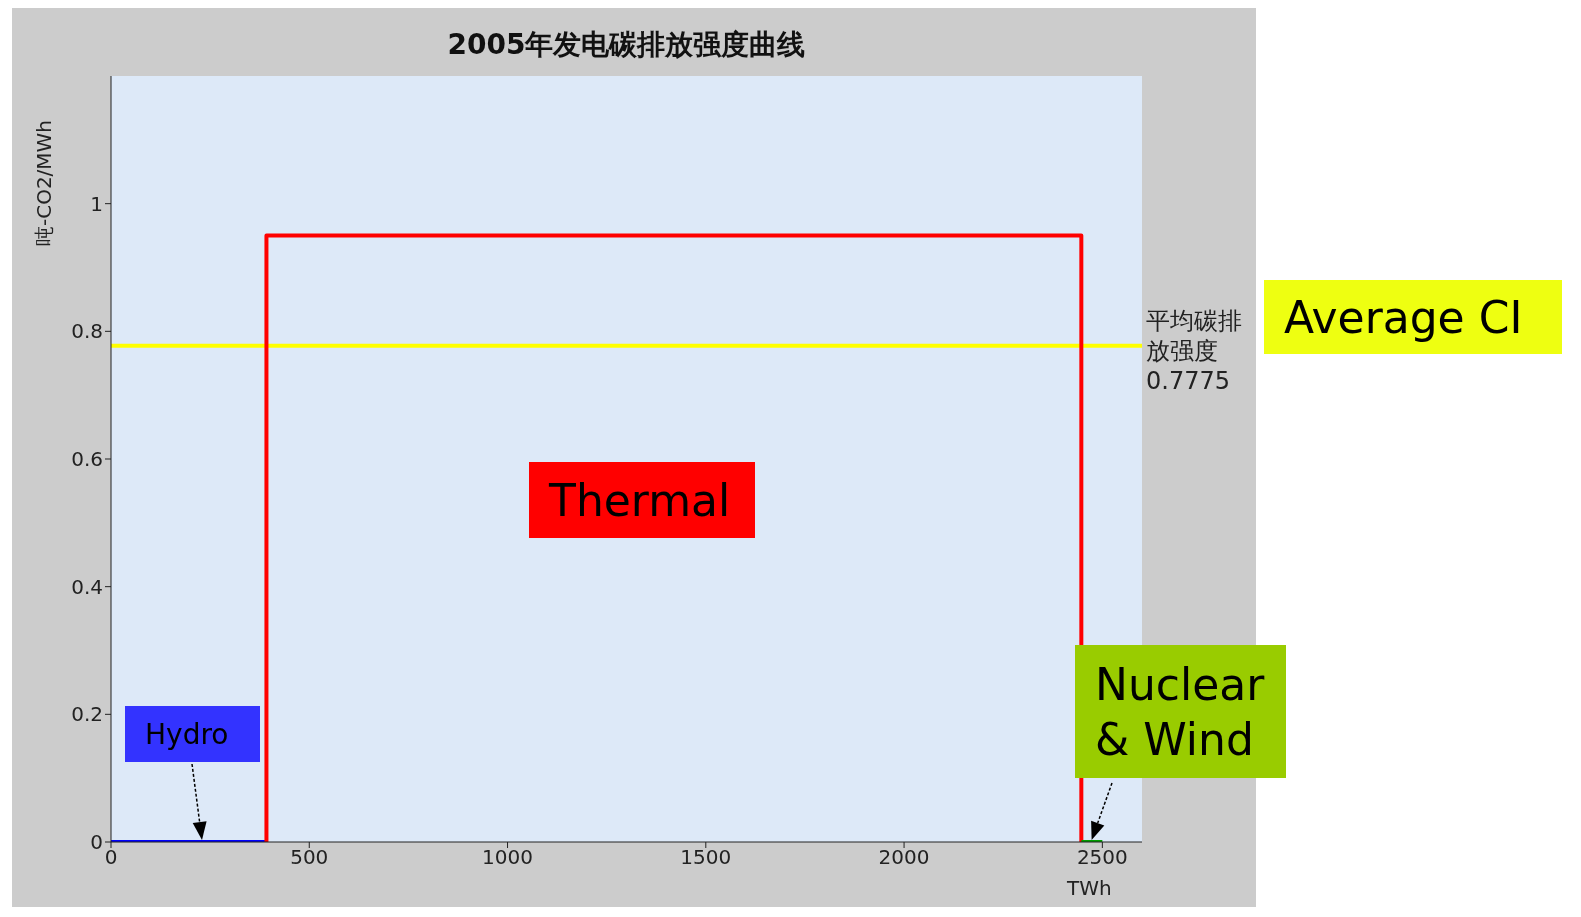 This screenshot has width=1581, height=917. Describe the element at coordinates (706, 857) in the screenshot. I see `x-tick-label: 1500` at that location.